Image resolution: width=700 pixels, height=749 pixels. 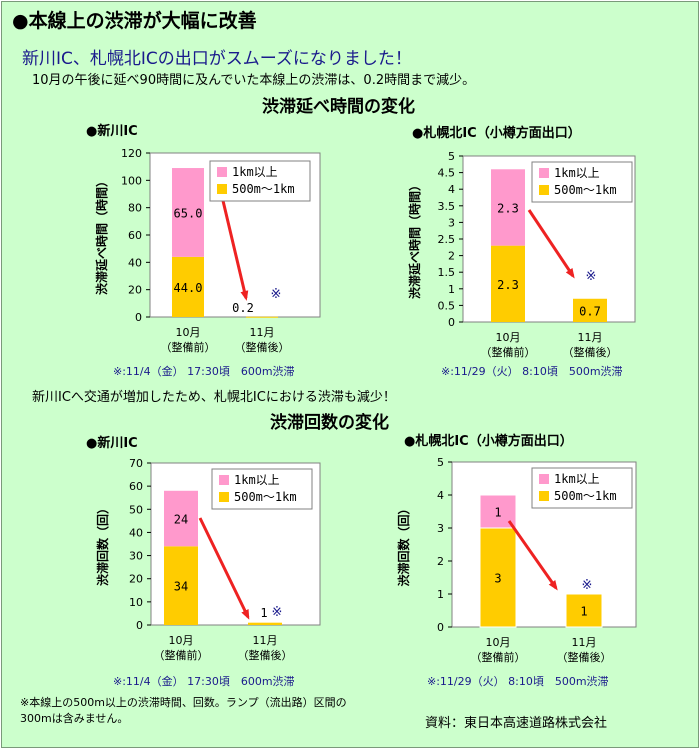 I want to click on headline: ●本線上の渋滞が大幅に改善, so click(x=134, y=21).